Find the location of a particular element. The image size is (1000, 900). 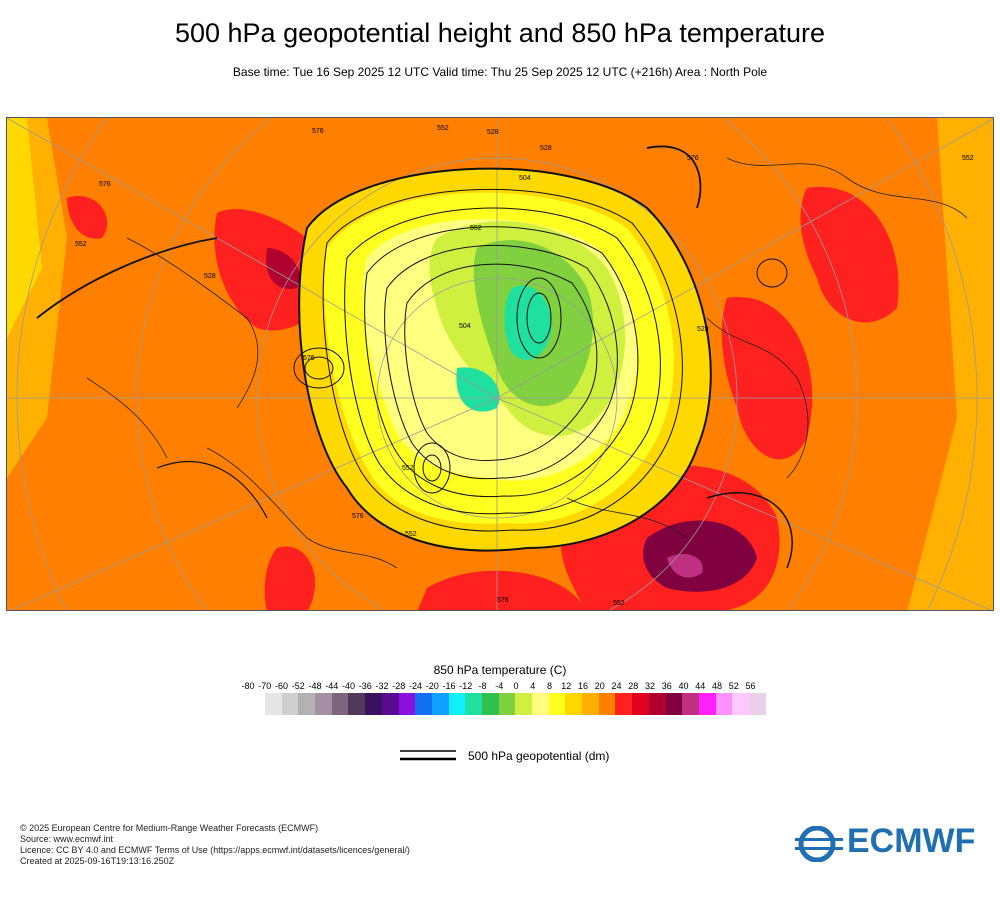

legend-tick-label: 52 is located at coordinates (733, 686).